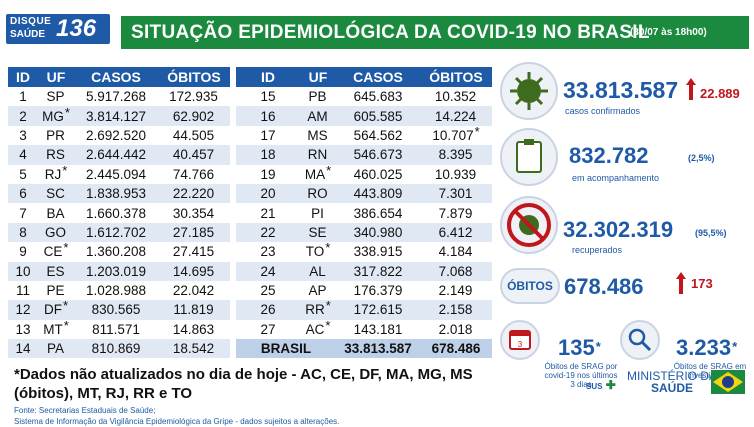 This screenshot has width=754, height=427. Describe the element at coordinates (268, 290) in the screenshot. I see `state-id: 25` at that location.